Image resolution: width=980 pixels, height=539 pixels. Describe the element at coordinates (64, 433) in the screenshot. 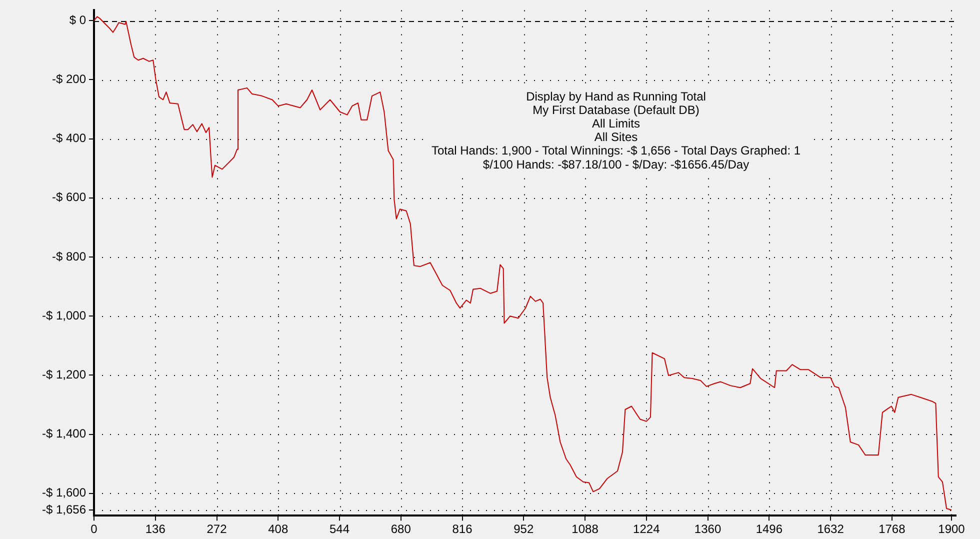

I see `y-tick-label: -$ 1,400` at that location.